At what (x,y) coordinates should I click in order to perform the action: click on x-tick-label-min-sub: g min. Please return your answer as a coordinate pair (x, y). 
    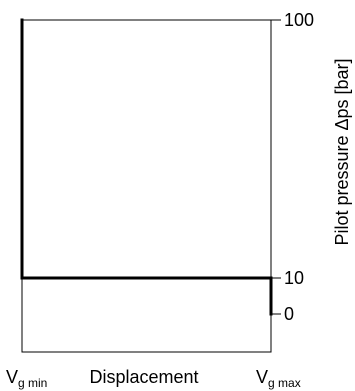
    Looking at the image, I should click on (32, 383).